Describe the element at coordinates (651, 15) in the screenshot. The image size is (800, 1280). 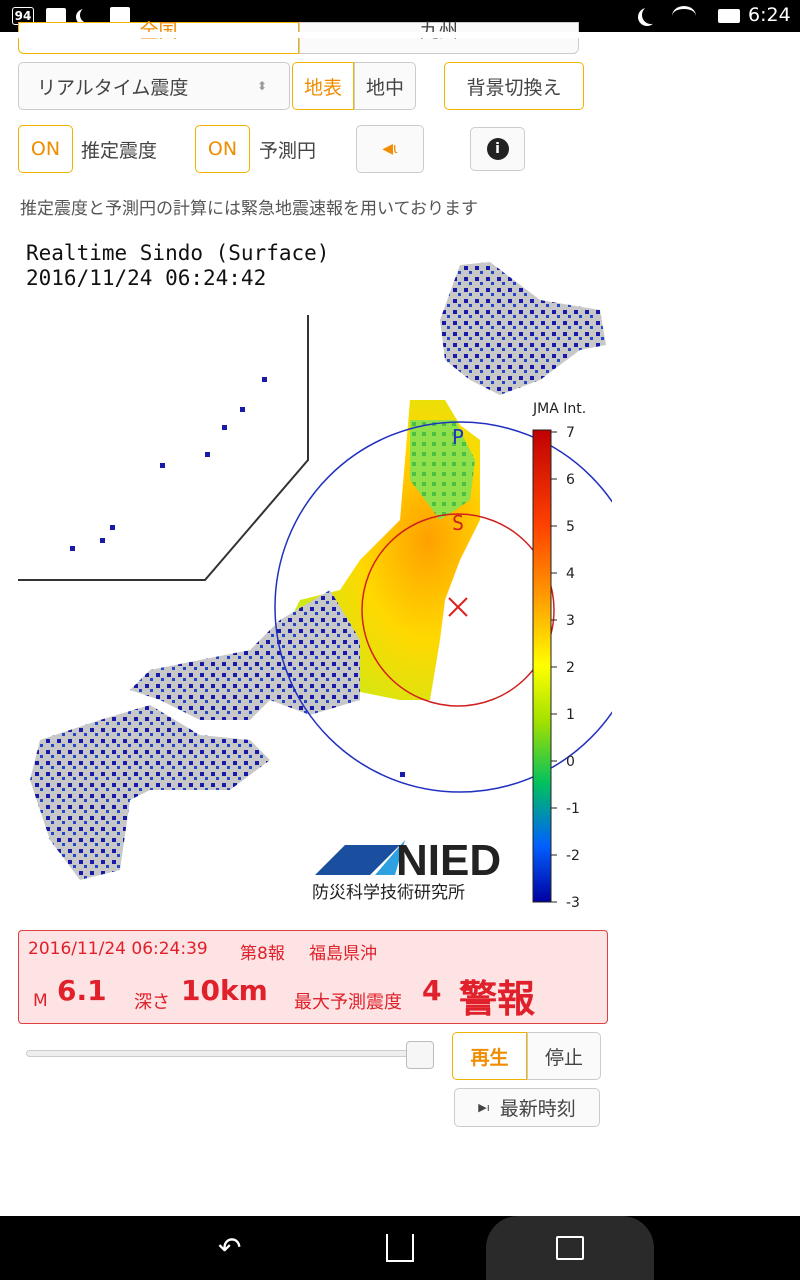
I see `dnd-icon` at that location.